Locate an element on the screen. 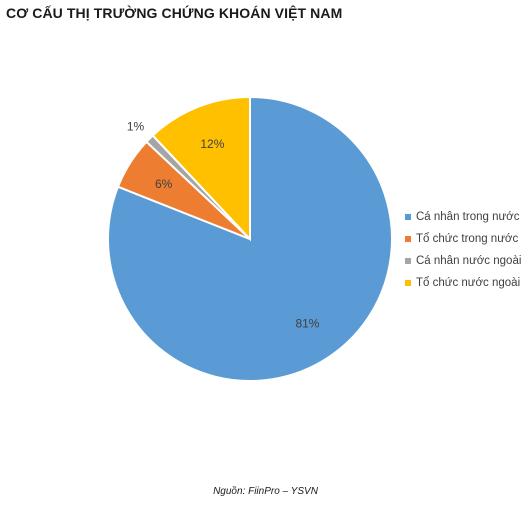 The image size is (531, 506). source-note: Nguồn: FiinPro – YSVN is located at coordinates (265, 491).